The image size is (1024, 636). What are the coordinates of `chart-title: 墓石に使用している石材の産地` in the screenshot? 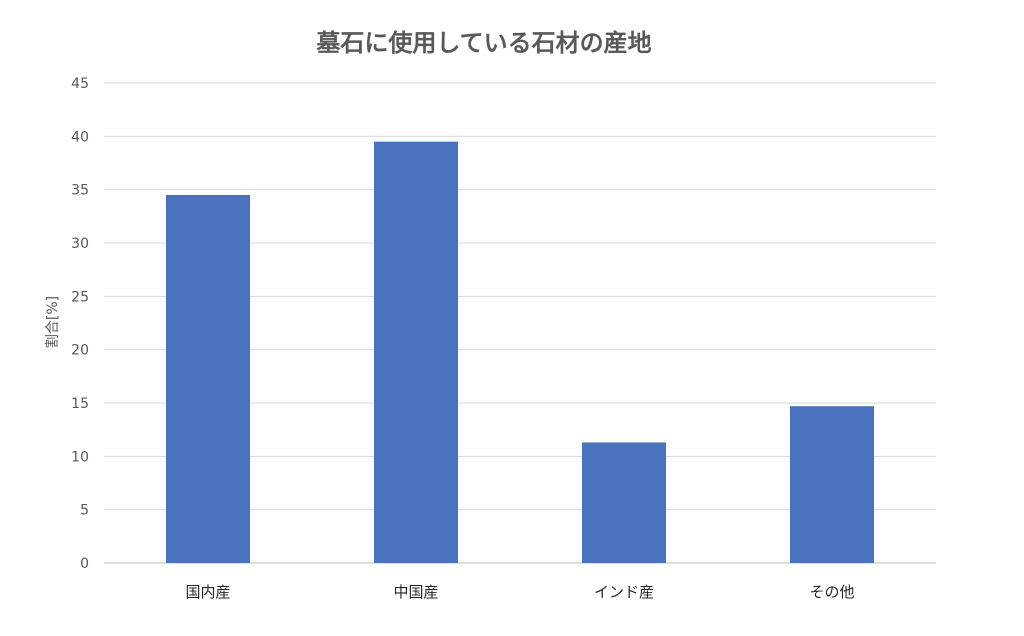 It's located at (483, 43).